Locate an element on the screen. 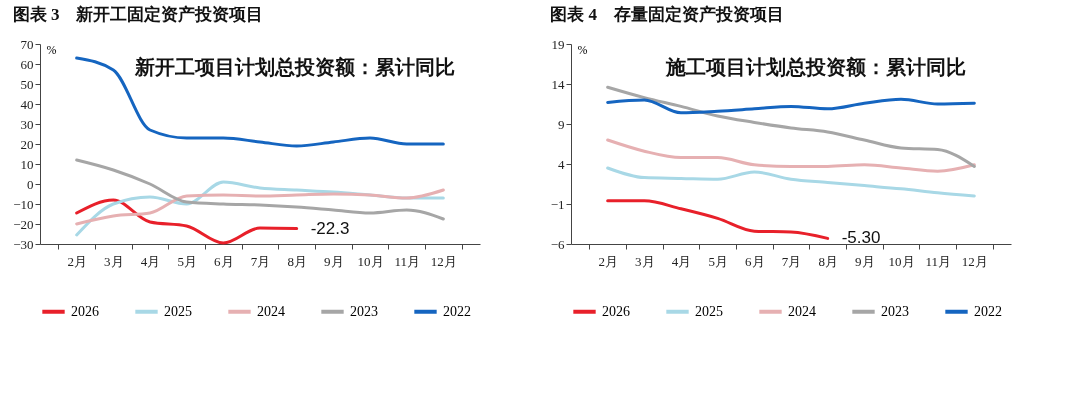  y-tick-label: −10 is located at coordinates (23, 204).